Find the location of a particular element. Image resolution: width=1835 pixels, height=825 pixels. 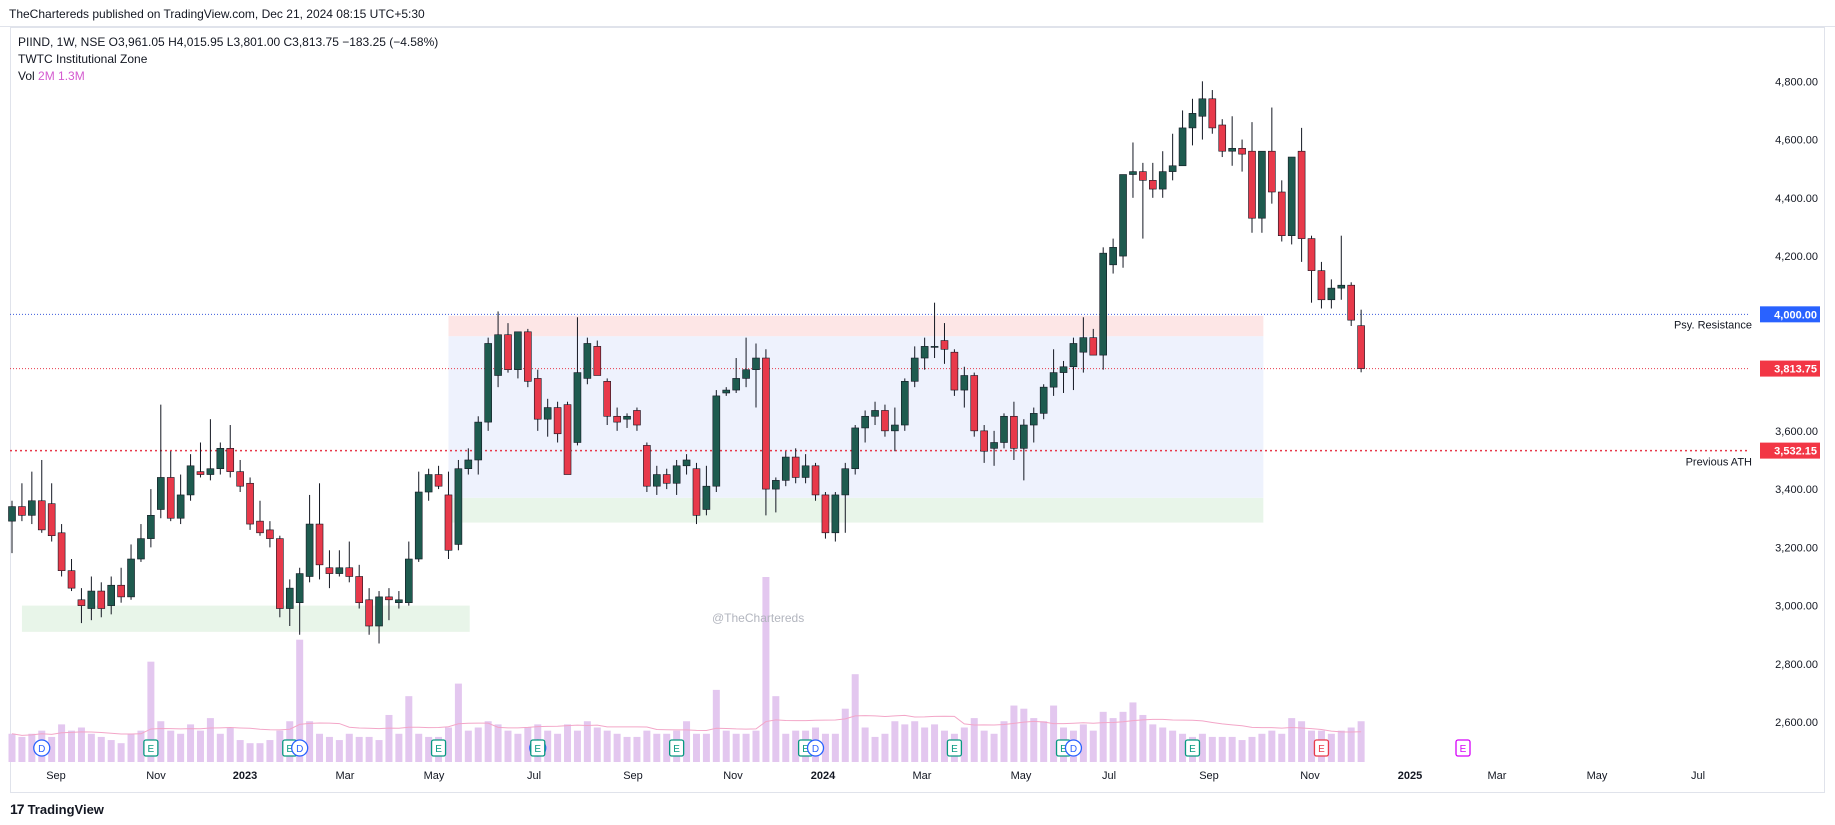

volume-legend: Vol 2M 1.3M is located at coordinates (228, 76).